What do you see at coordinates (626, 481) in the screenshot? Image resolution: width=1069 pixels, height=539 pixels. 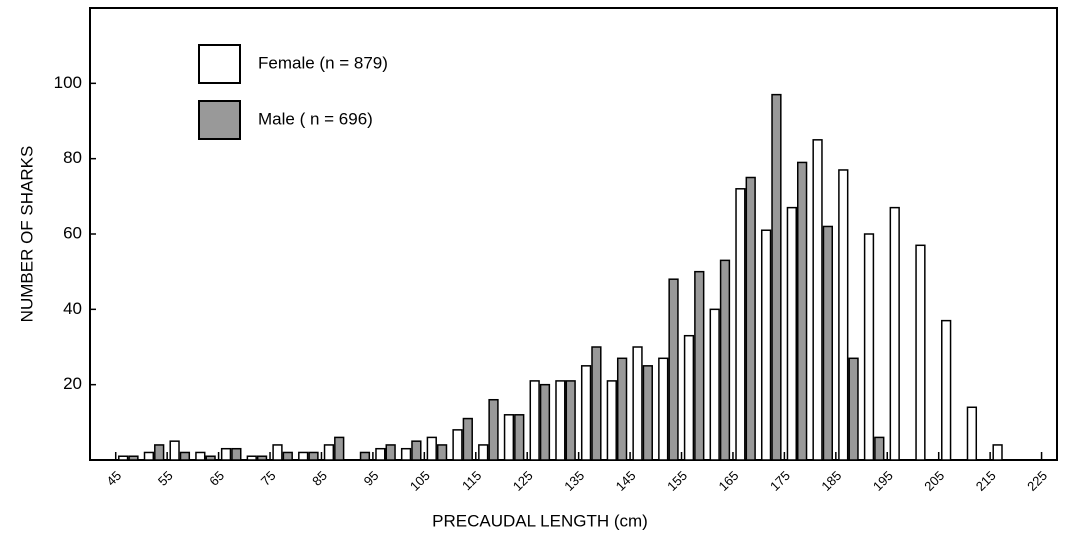 I see `x-tick-label: 145` at bounding box center [626, 481].